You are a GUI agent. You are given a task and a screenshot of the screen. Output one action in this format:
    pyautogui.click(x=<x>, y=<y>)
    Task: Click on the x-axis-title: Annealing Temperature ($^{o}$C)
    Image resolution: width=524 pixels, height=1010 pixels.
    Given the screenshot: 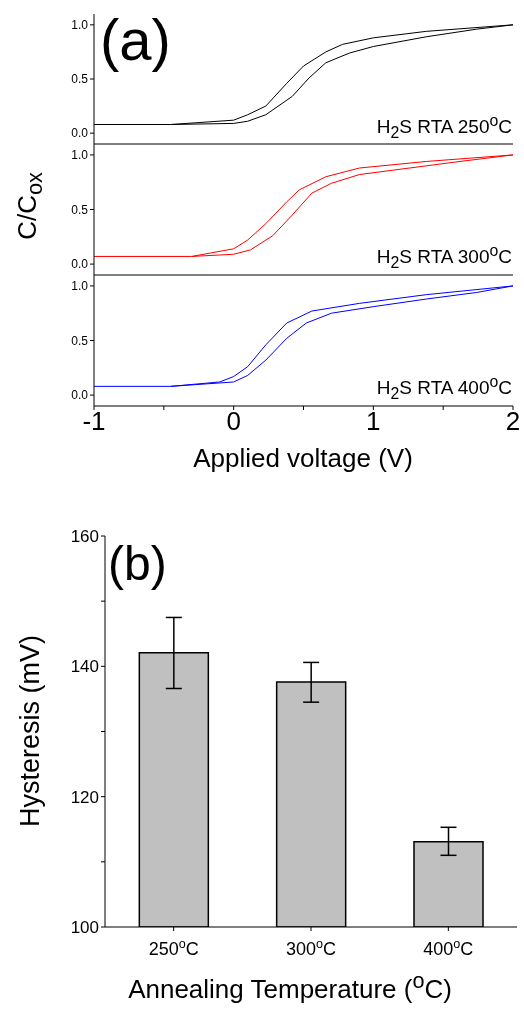 What is the action you would take?
    pyautogui.click(x=290, y=986)
    